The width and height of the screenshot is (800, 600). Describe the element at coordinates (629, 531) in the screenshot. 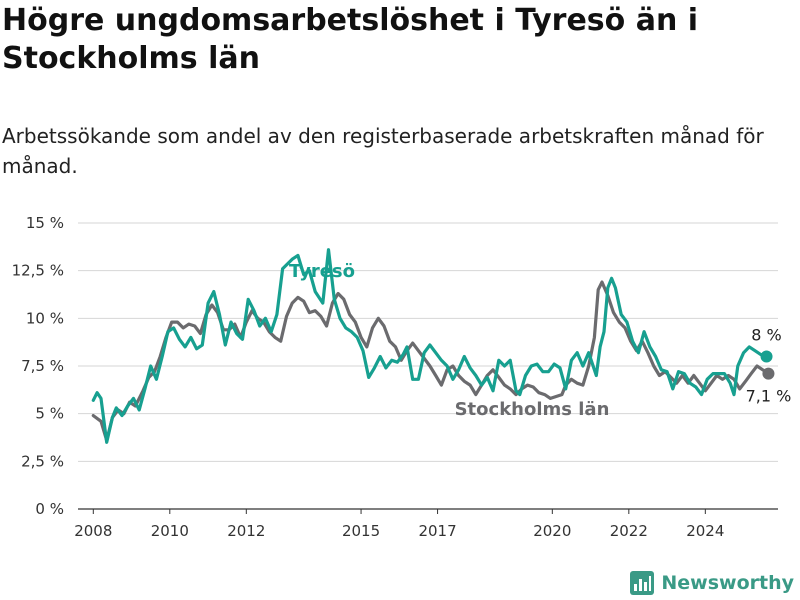

I see `x-tick-label: 2022` at that location.